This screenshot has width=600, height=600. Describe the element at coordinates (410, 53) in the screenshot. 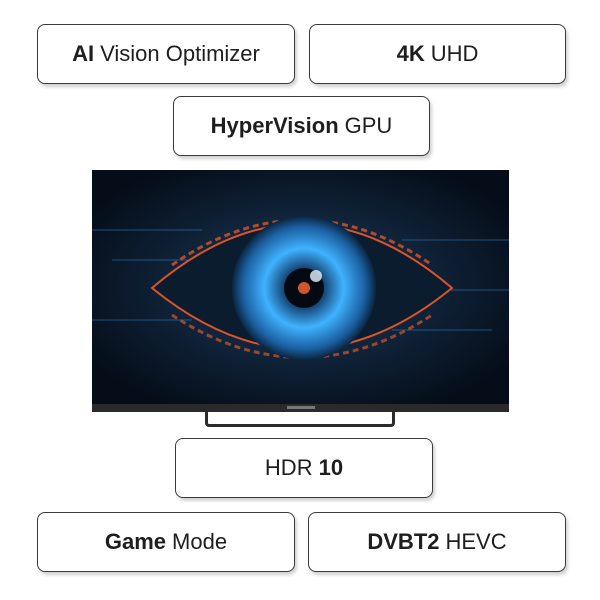

I see `badge-bold: 4K` at that location.